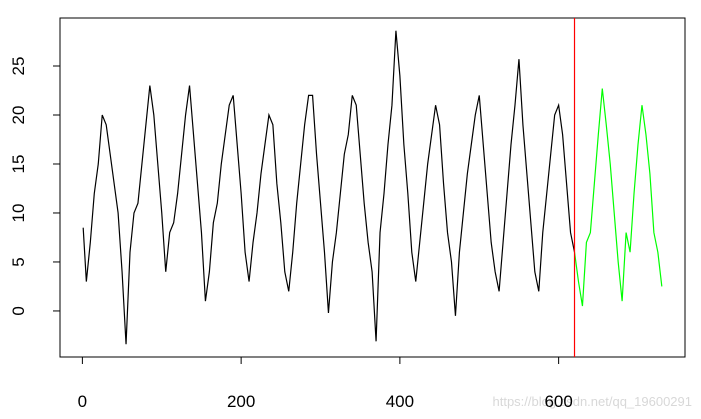 The image size is (701, 419). What do you see at coordinates (241, 401) in the screenshot?
I see `x-tick-label: 200` at bounding box center [241, 401].